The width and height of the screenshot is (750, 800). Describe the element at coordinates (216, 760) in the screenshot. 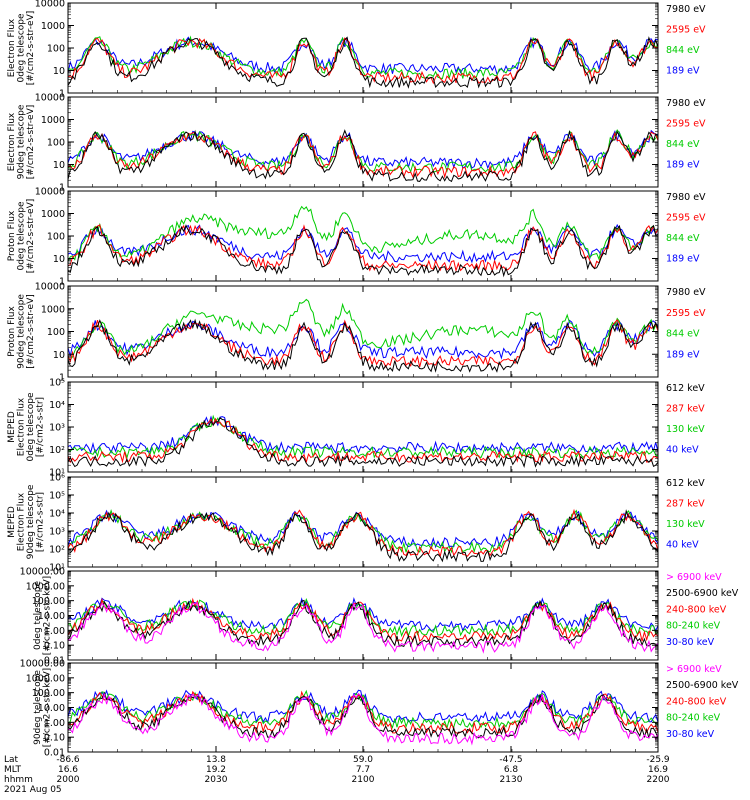

I see `x-tick-lat: 13.8` at that location.